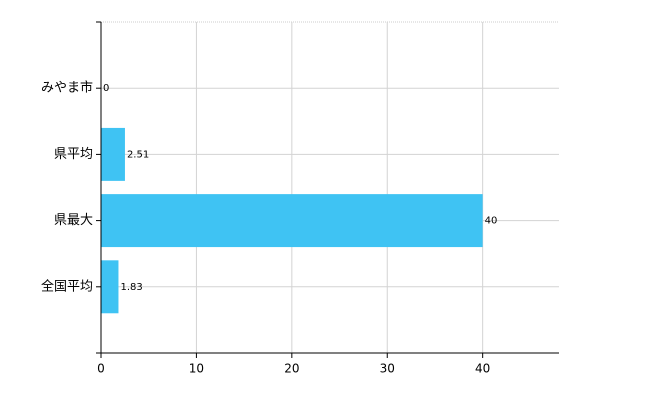  What do you see at coordinates (491, 221) in the screenshot?
I see `value-label: 40` at bounding box center [491, 221].